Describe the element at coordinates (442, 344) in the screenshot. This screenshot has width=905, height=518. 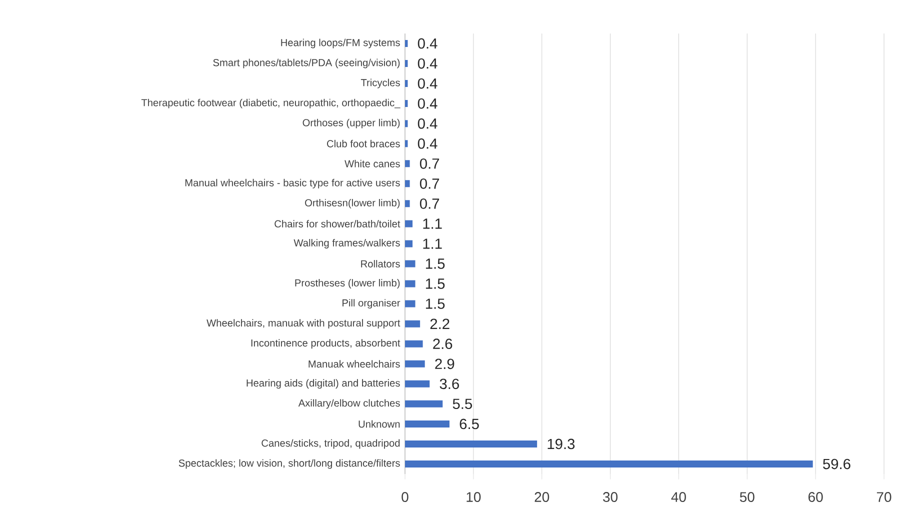
I see `data-label: 2.6` at that location.